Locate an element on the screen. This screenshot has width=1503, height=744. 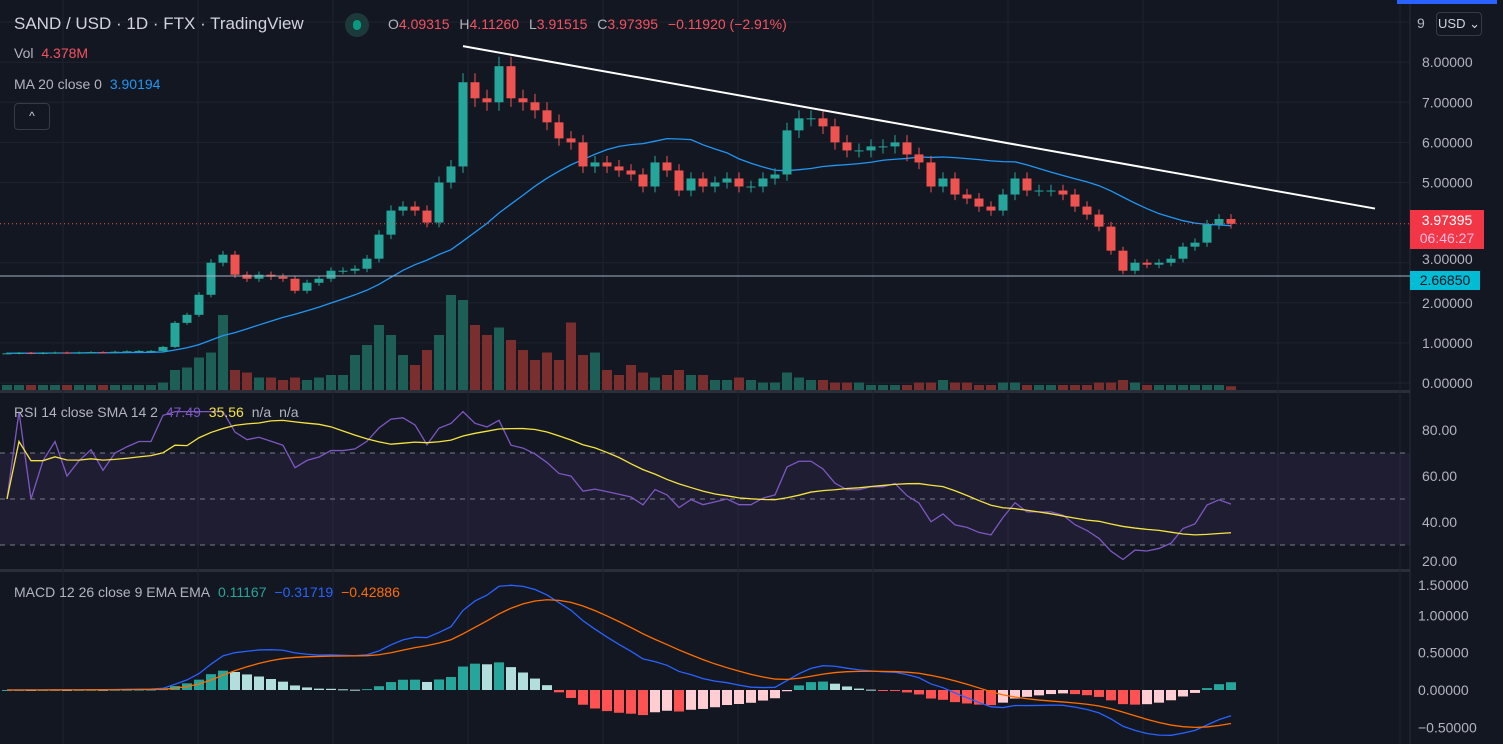
trendline is located at coordinates (919, 127).